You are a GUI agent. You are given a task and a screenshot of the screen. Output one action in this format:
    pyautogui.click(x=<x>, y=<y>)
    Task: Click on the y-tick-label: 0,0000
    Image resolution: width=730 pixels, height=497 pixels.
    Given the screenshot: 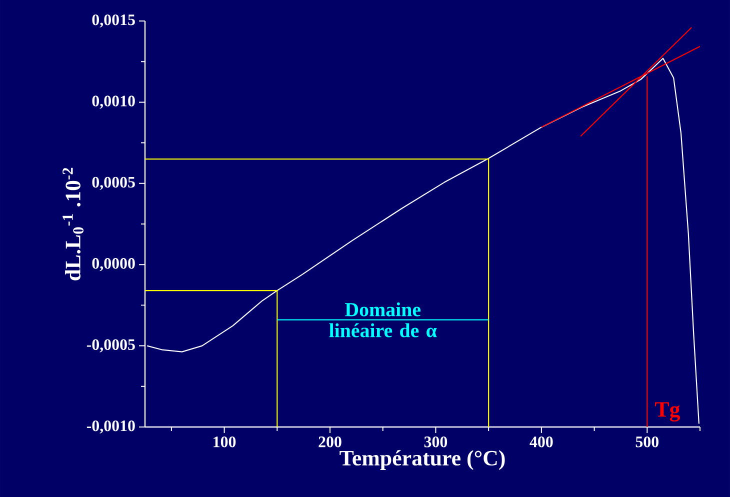 What is the action you would take?
    pyautogui.click(x=113, y=265)
    